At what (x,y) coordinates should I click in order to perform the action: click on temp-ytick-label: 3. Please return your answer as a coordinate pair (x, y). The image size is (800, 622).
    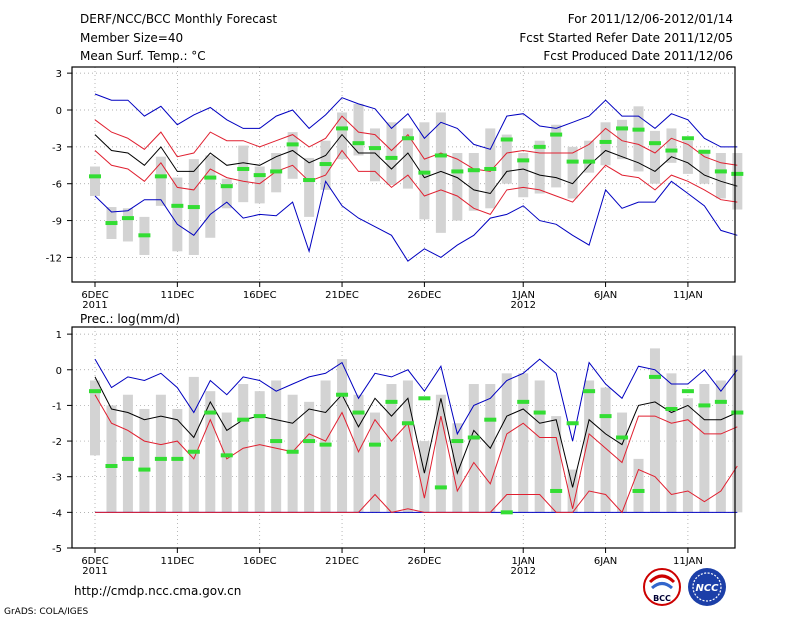
    Looking at the image, I should click on (59, 74).